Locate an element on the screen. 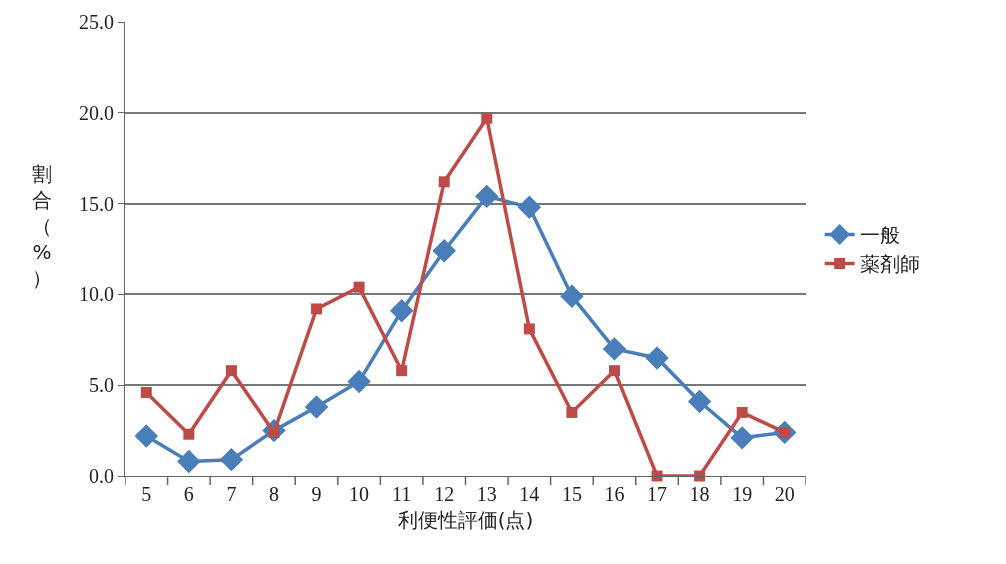 The width and height of the screenshot is (1006, 564). legend-label: 薬剤師 is located at coordinates (889, 264).